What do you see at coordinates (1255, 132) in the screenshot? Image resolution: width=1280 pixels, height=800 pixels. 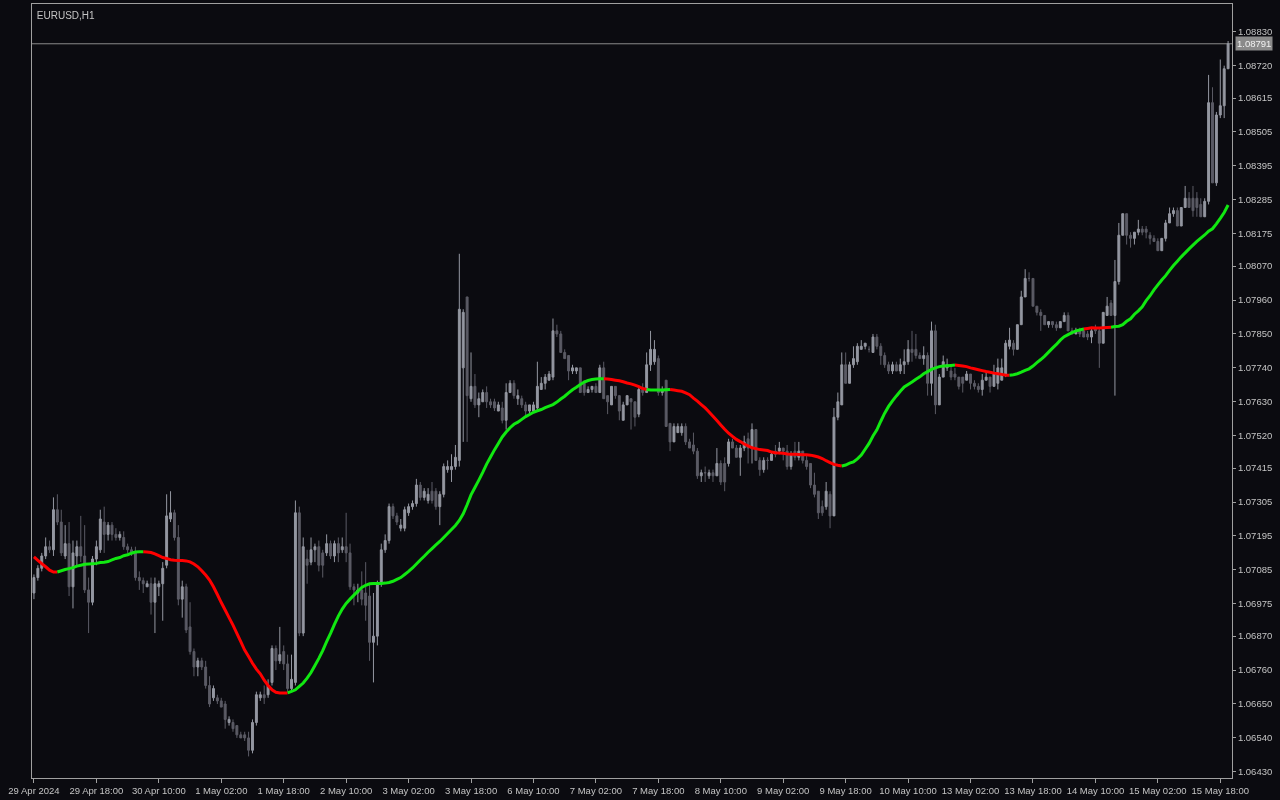 I see `y-tick-label: 1.08505` at bounding box center [1255, 132].